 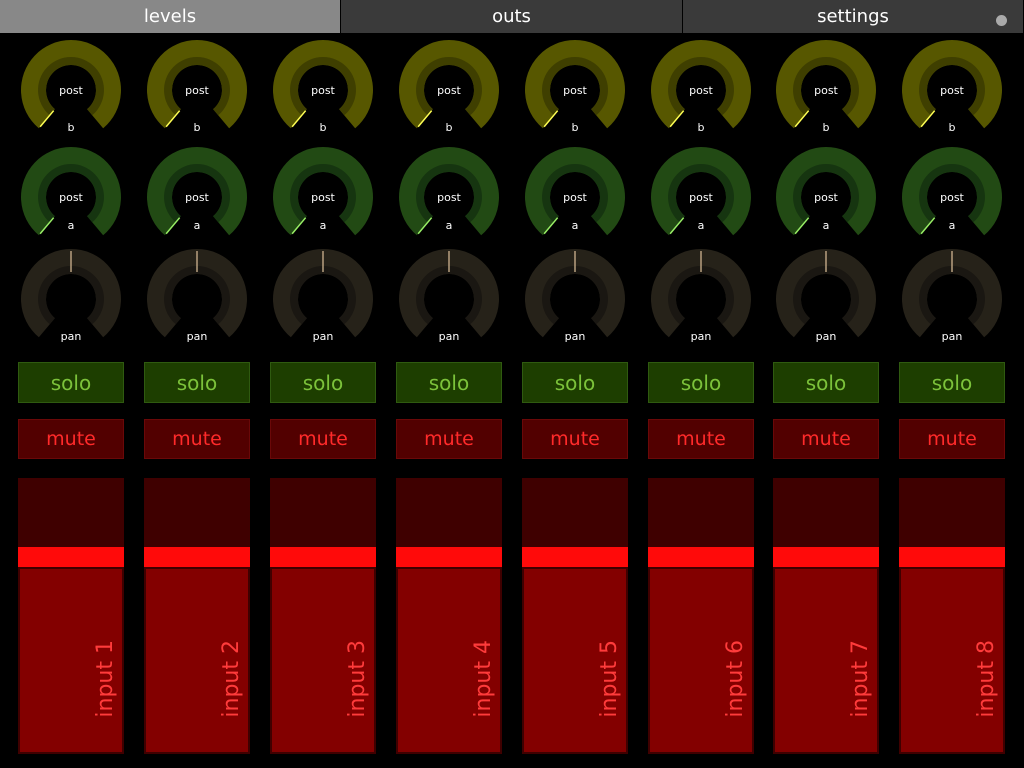 I want to click on tab-settings: settings, so click(x=853, y=16).